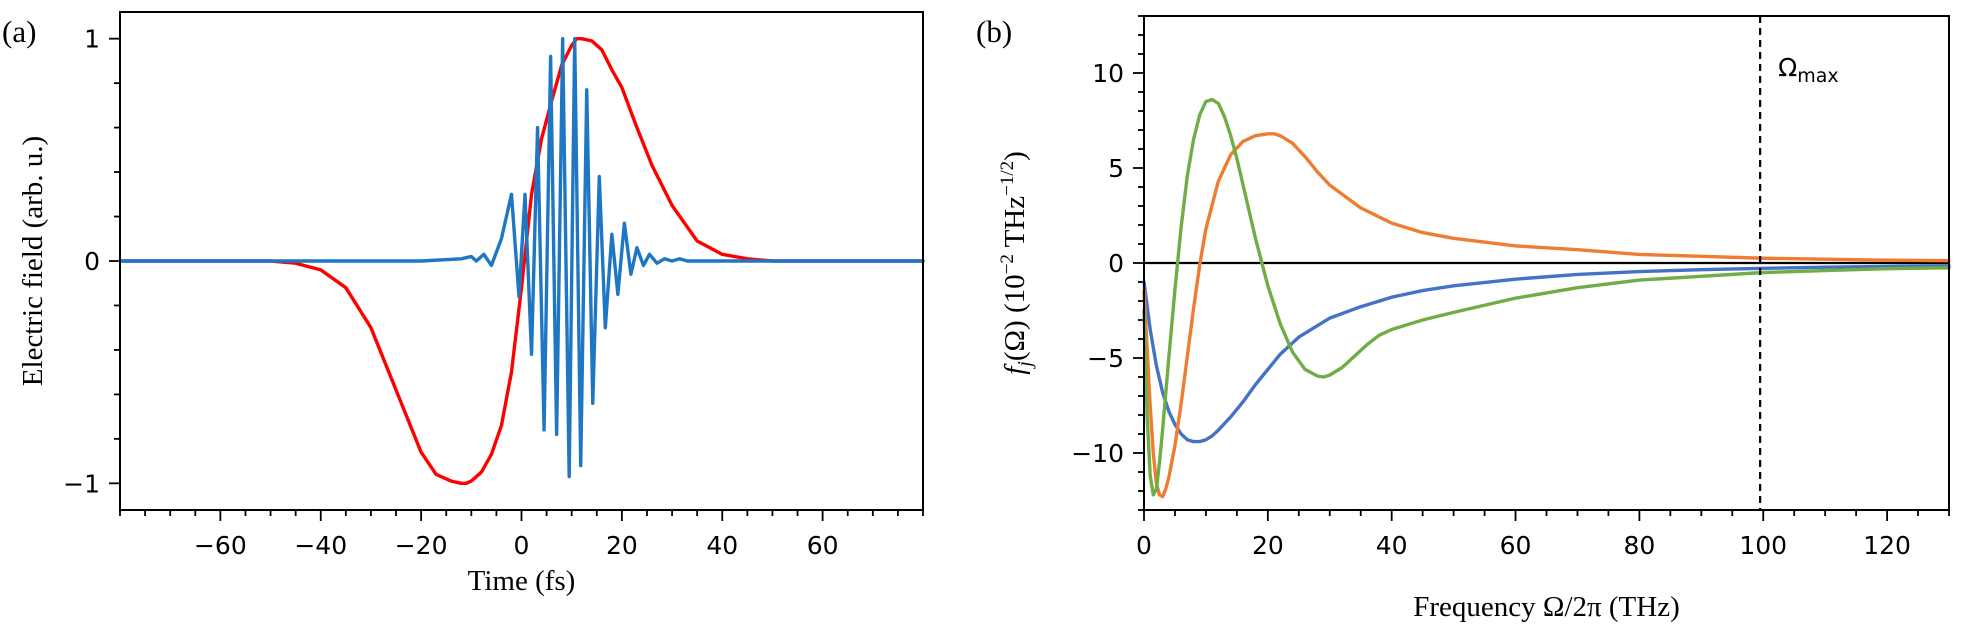  Describe the element at coordinates (994, 31) in the screenshot. I see `panel-b-label: (b)` at that location.